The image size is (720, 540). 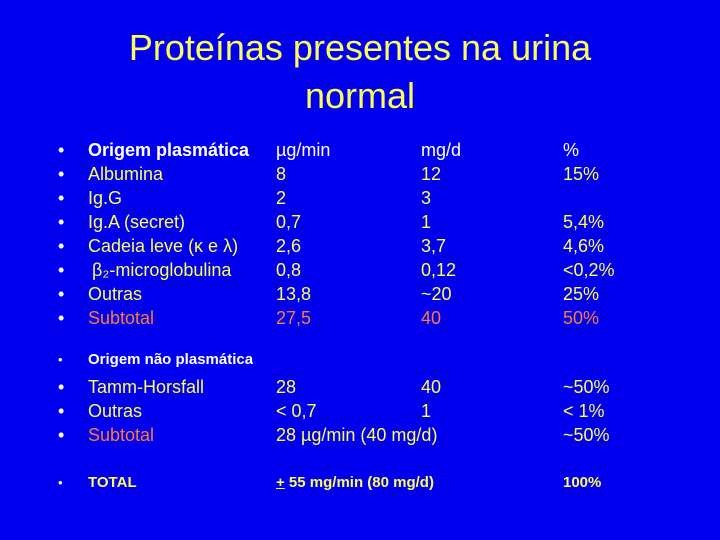 I want to click on table-row: • Outras 13,8 ~20 25%, so click(x=360, y=294).